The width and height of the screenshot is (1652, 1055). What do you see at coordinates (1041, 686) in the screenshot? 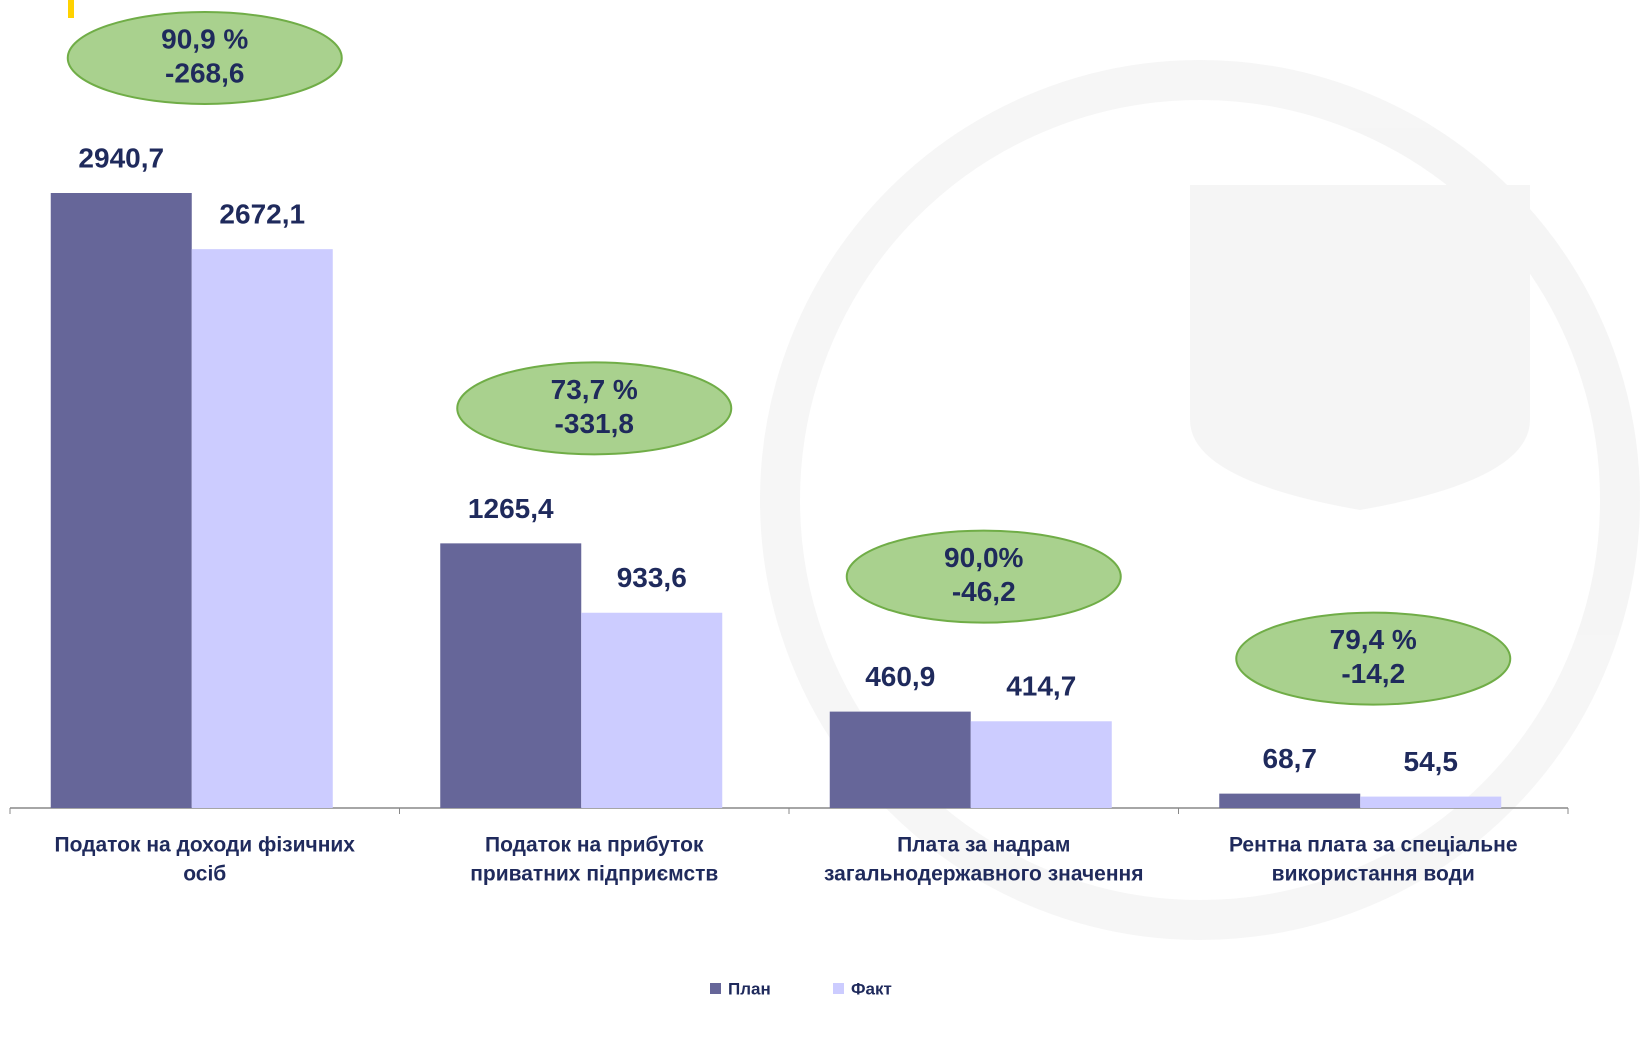
I see `value-label: 414,7` at bounding box center [1041, 686].